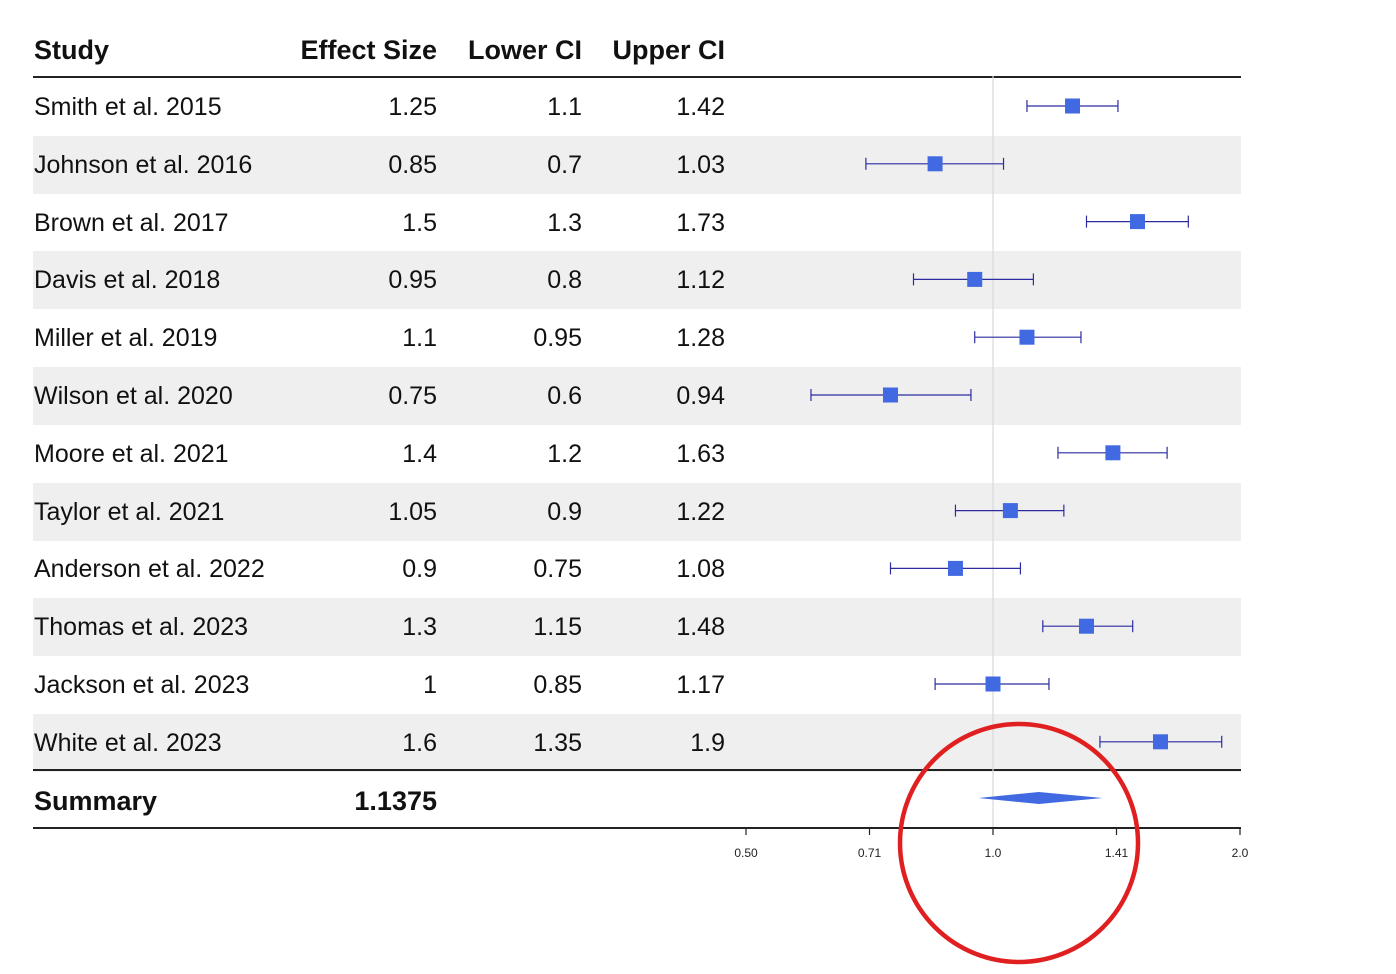 The image size is (1396, 974). What do you see at coordinates (524, 50) in the screenshot?
I see `header-lower-ci: Lower CI` at bounding box center [524, 50].